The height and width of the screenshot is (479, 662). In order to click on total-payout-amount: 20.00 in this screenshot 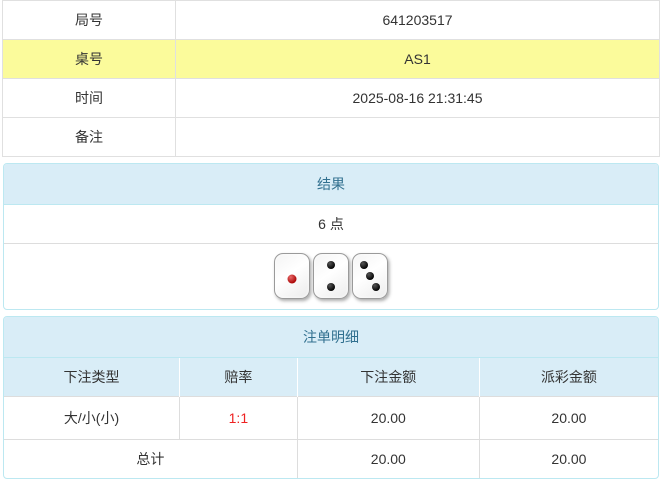, I will do `click(568, 458)`.